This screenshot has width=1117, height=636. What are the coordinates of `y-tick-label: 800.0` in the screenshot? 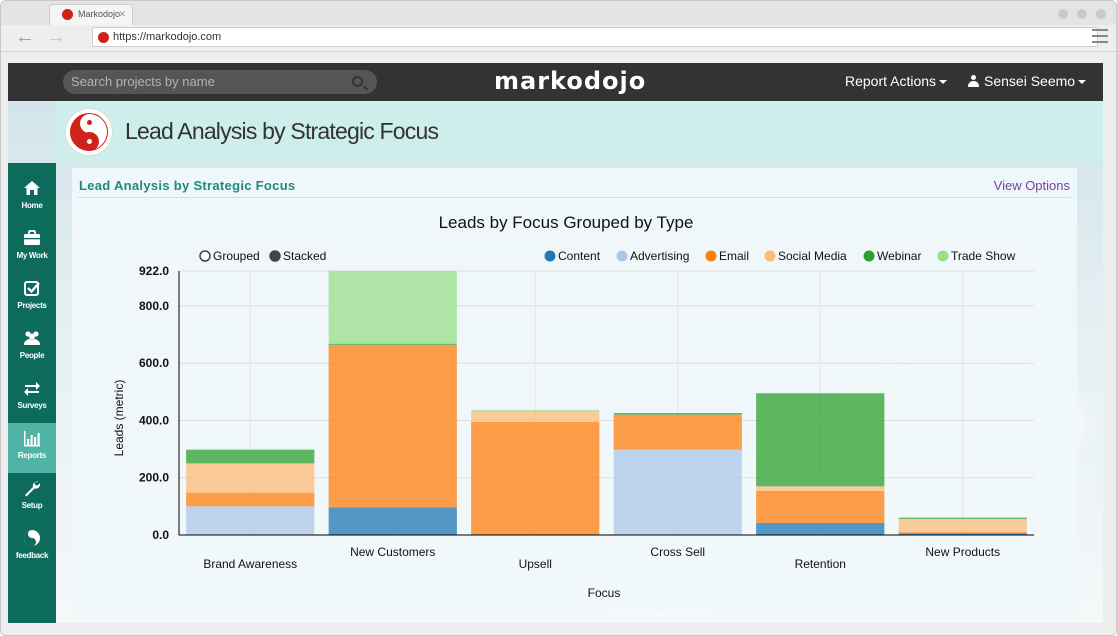 It's located at (154, 306).